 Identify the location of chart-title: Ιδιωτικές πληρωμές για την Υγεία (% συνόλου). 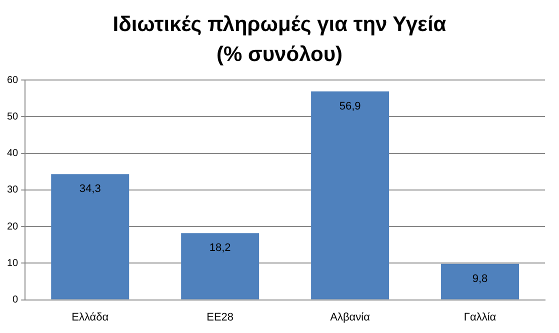
(280, 40).